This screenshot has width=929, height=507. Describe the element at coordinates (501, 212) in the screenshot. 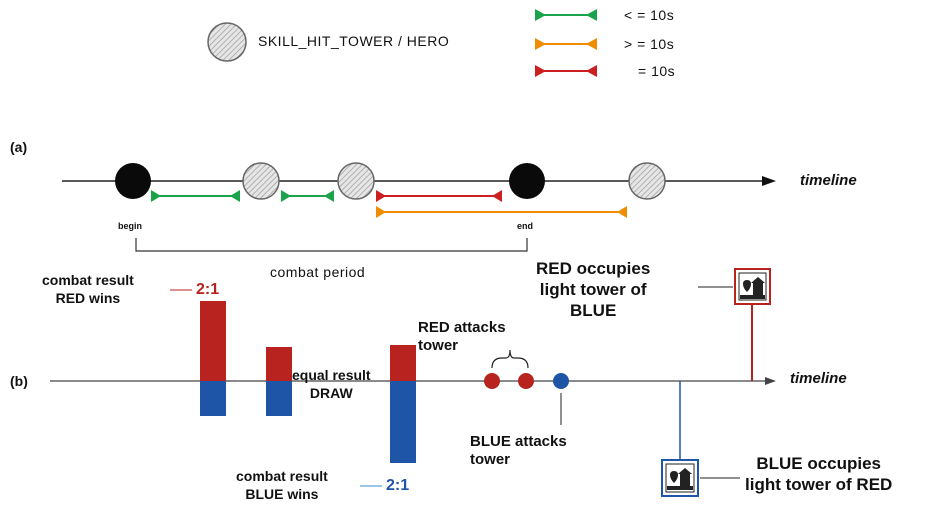

I see `interval-orange` at that location.